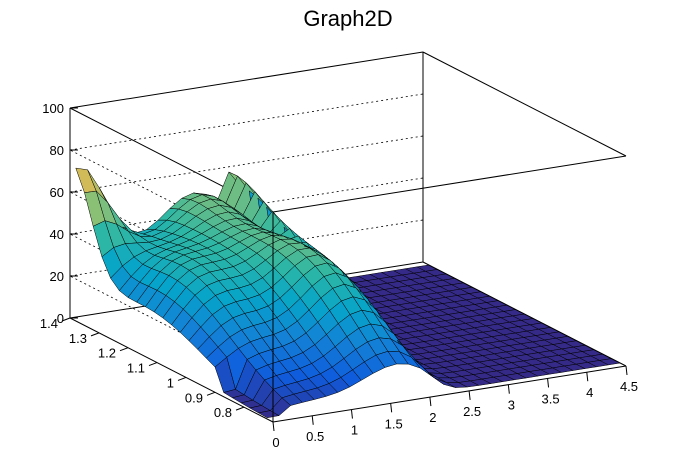  Describe the element at coordinates (57, 234) in the screenshot. I see `z-tick-label: 40` at that location.